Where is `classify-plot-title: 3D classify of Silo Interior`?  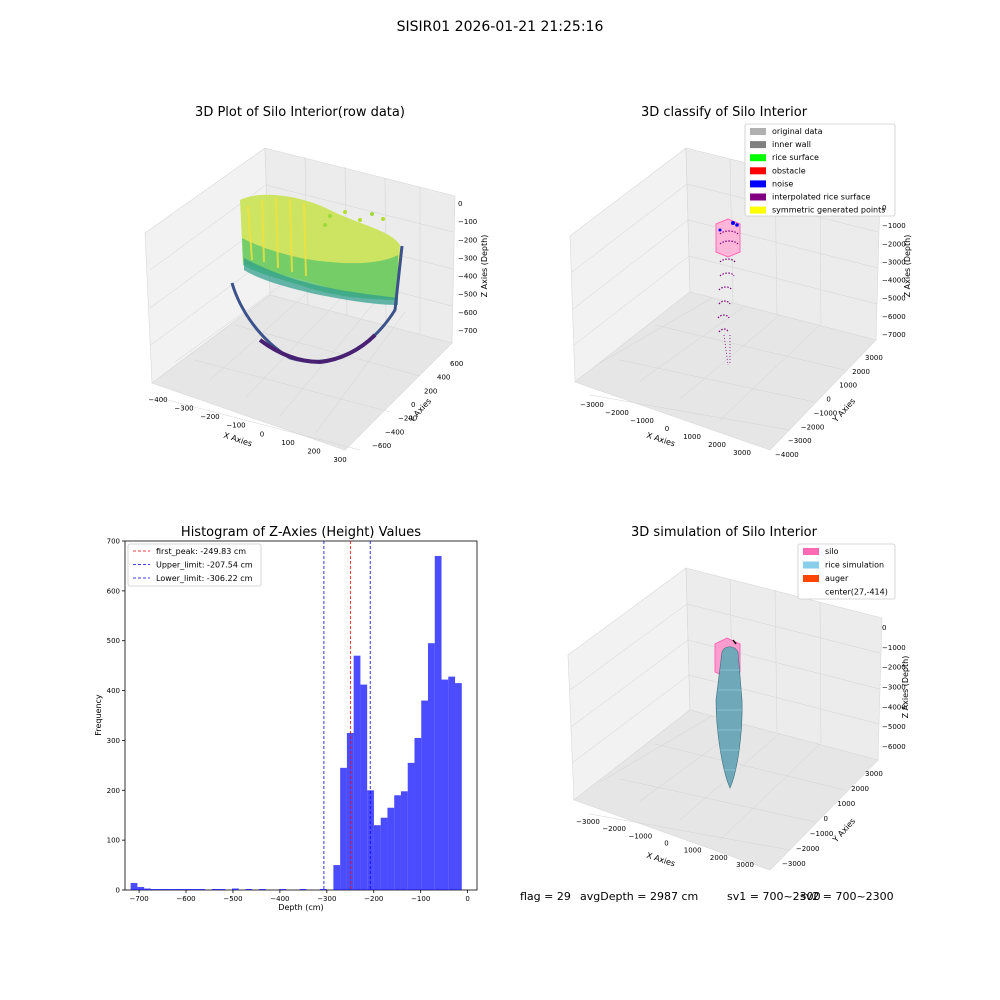 classify-plot-title: 3D classify of Silo Interior is located at coordinates (724, 112).